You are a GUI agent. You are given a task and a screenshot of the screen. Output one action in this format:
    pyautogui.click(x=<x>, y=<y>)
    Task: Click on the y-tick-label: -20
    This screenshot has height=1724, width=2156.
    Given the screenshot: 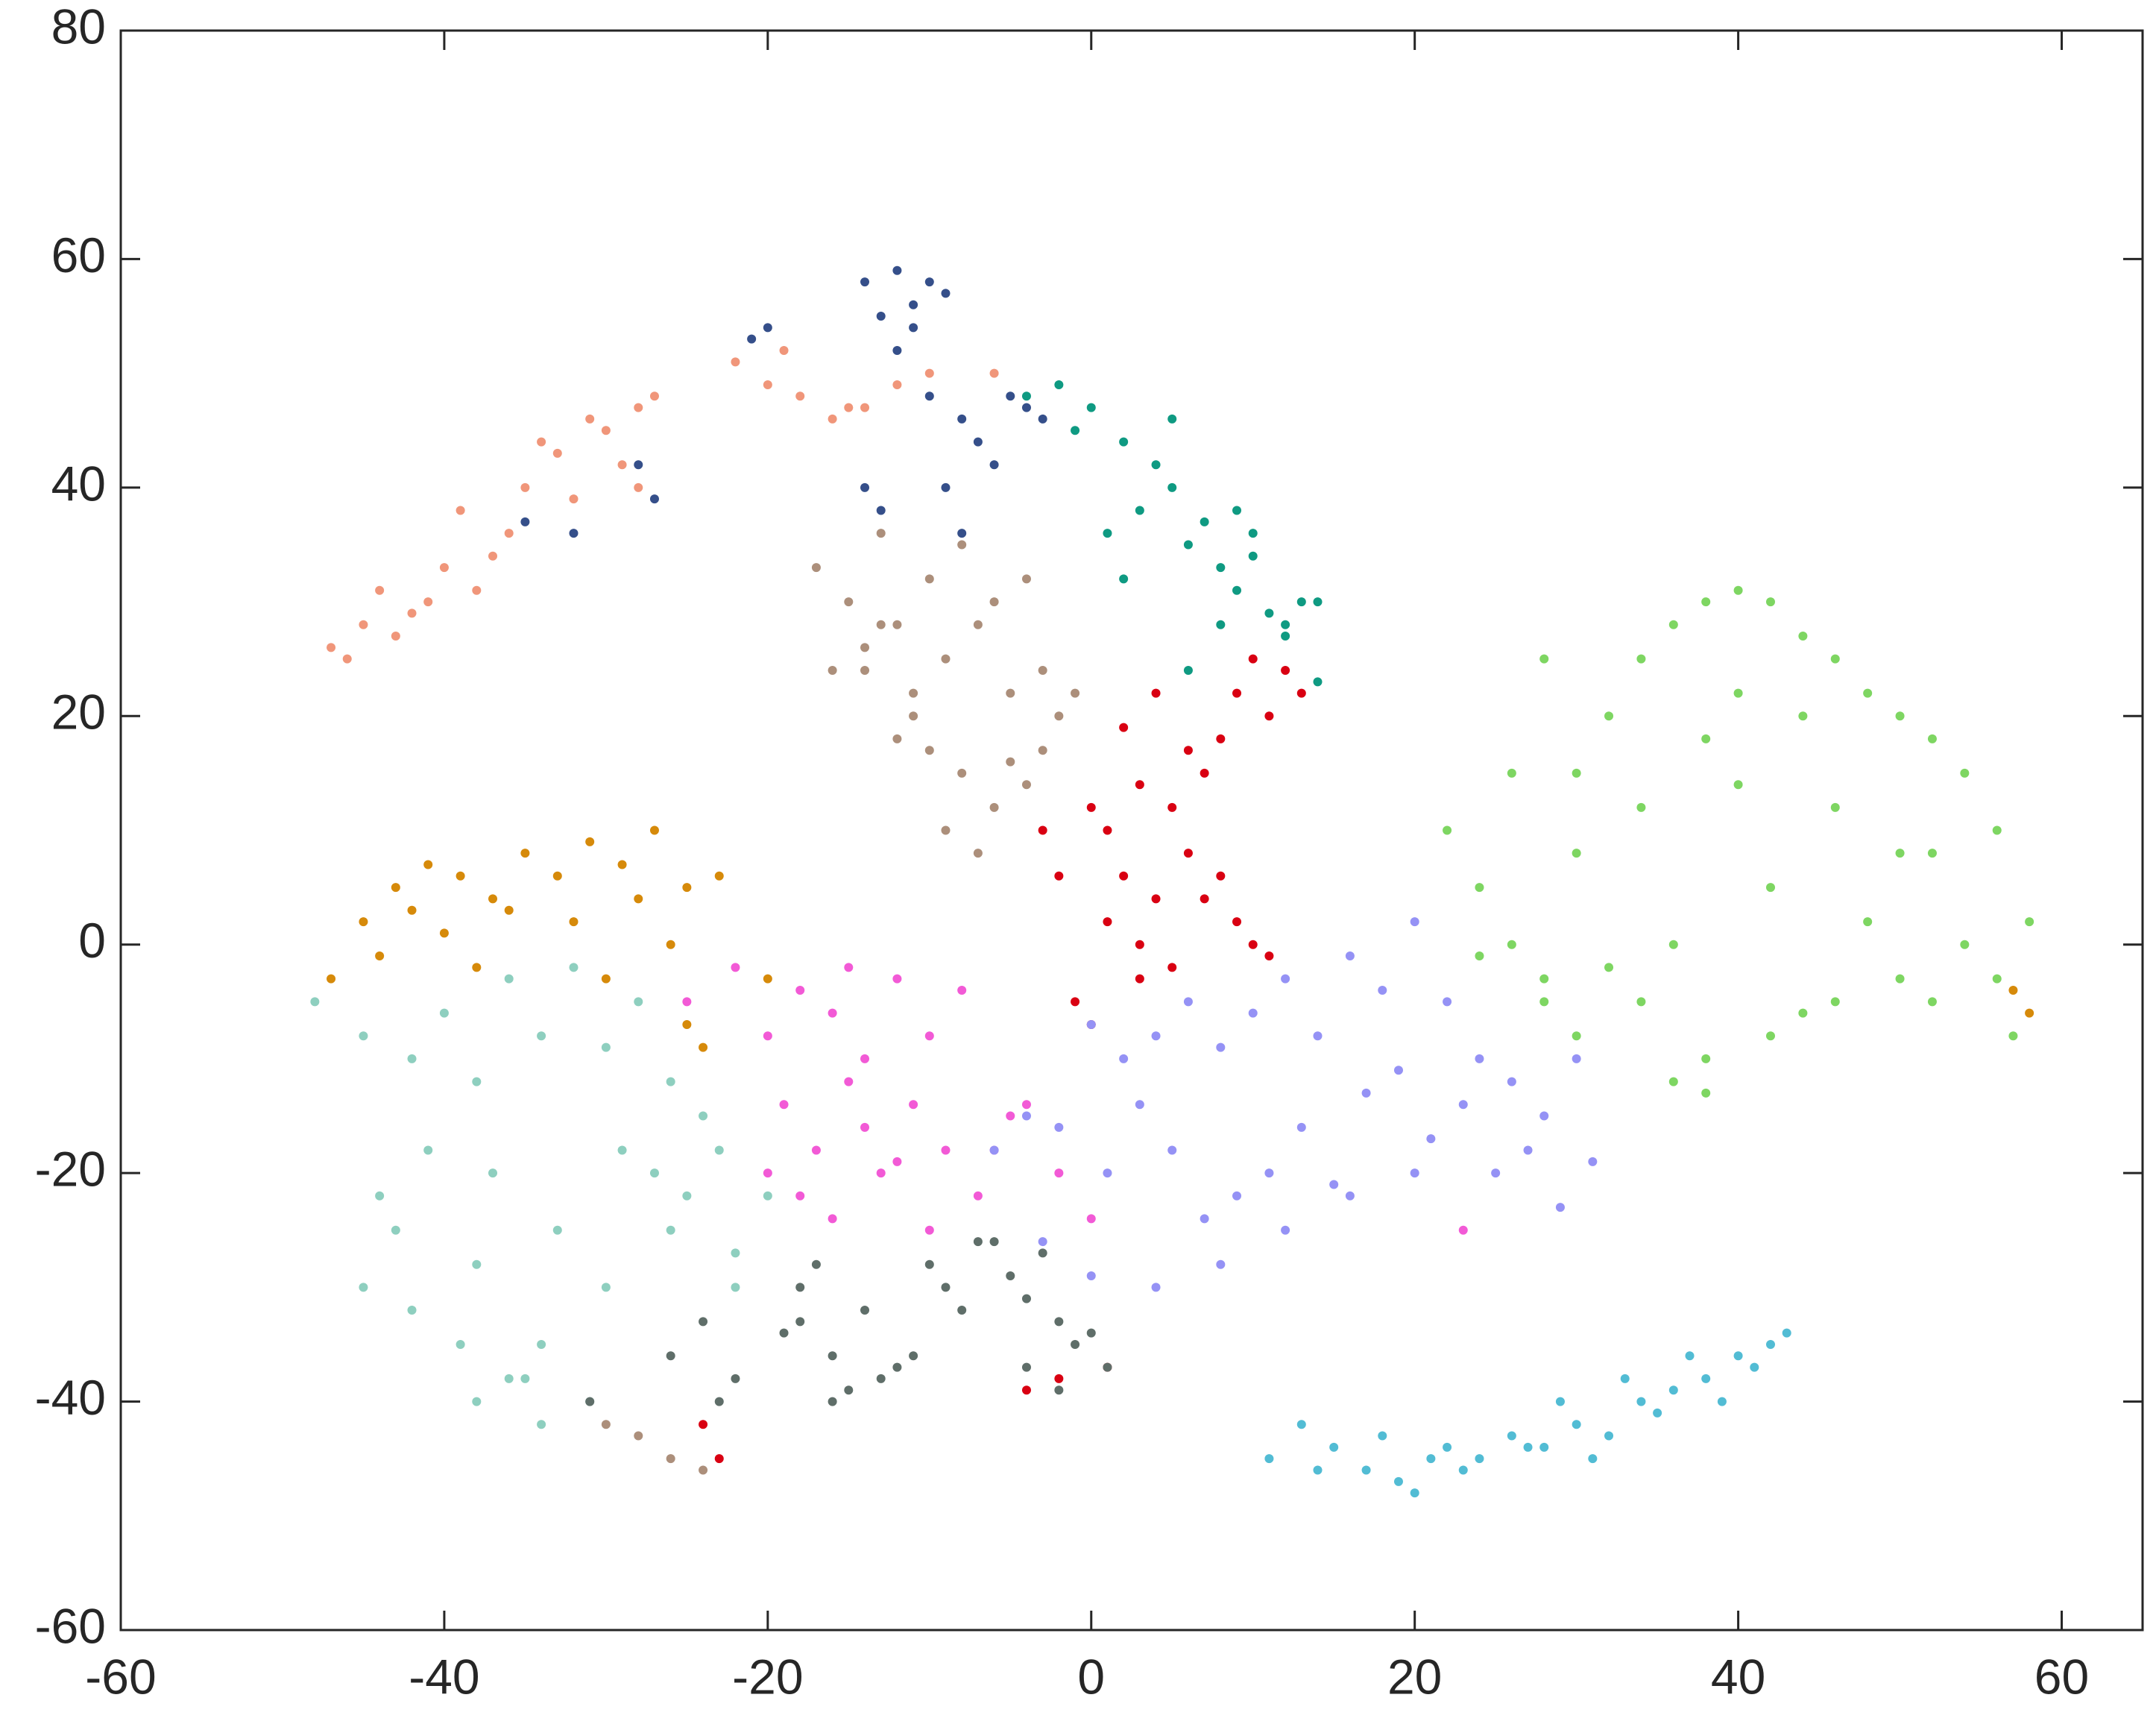 What is the action you would take?
    pyautogui.click(x=70, y=1169)
    